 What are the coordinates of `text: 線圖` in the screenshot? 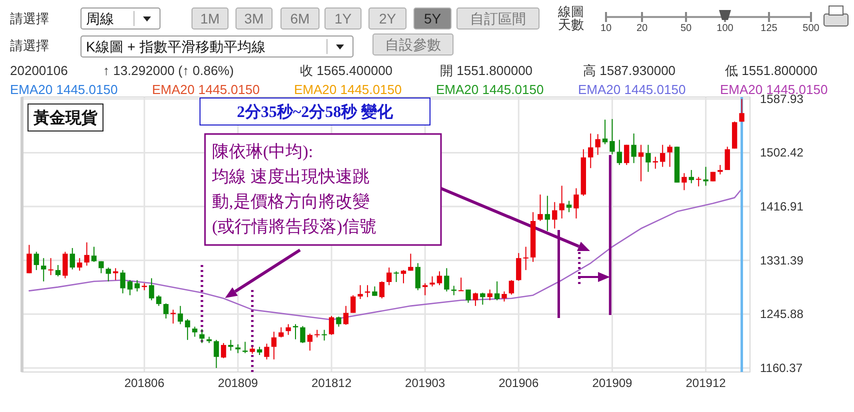 It's located at (570, 11).